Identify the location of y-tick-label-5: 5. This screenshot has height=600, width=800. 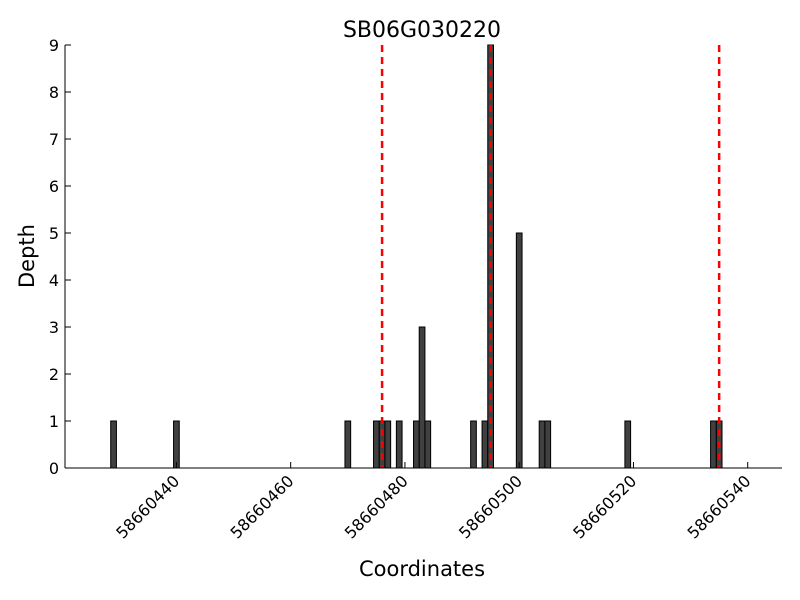
(54, 233).